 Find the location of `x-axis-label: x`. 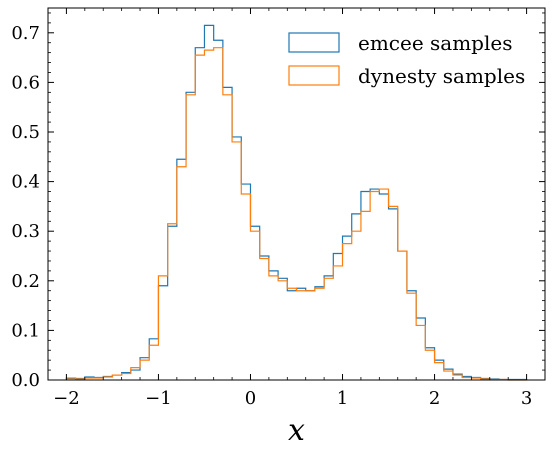

x-axis-label: x is located at coordinates (296, 430).